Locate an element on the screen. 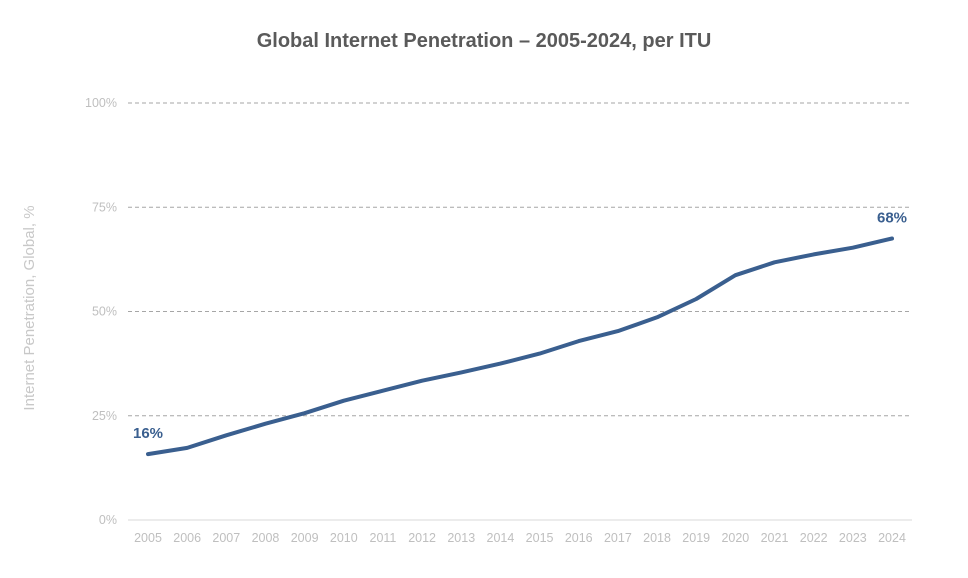 This screenshot has width=968, height=578. x-tick-label: 2014 is located at coordinates (501, 538).